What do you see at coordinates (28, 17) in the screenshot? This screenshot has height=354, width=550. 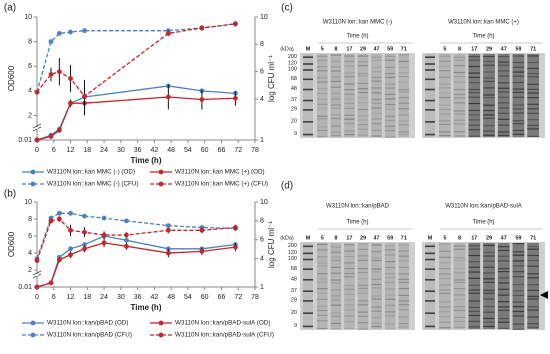 I see `y-tick-label: 10` at bounding box center [28, 17].